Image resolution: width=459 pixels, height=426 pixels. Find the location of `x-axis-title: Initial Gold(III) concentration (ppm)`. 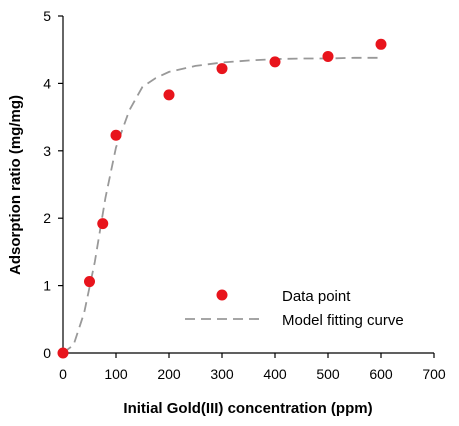

x-axis-title: Initial Gold(III) concentration (ppm) is located at coordinates (247, 408).